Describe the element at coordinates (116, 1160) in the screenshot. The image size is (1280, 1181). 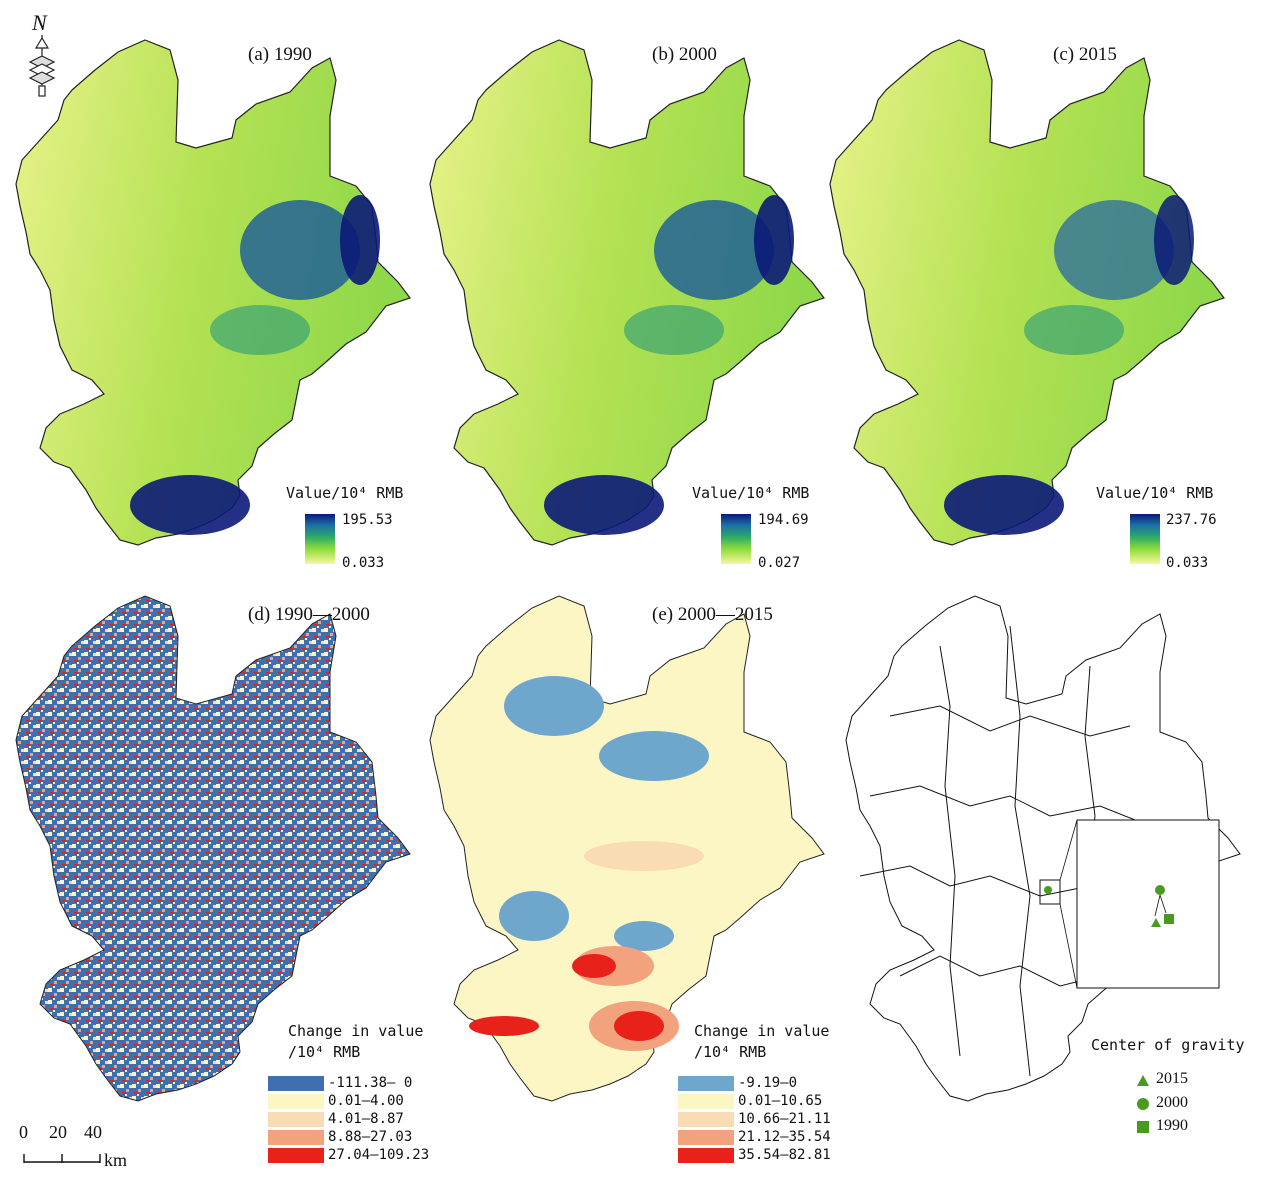
I see `scale-unit: km` at that location.